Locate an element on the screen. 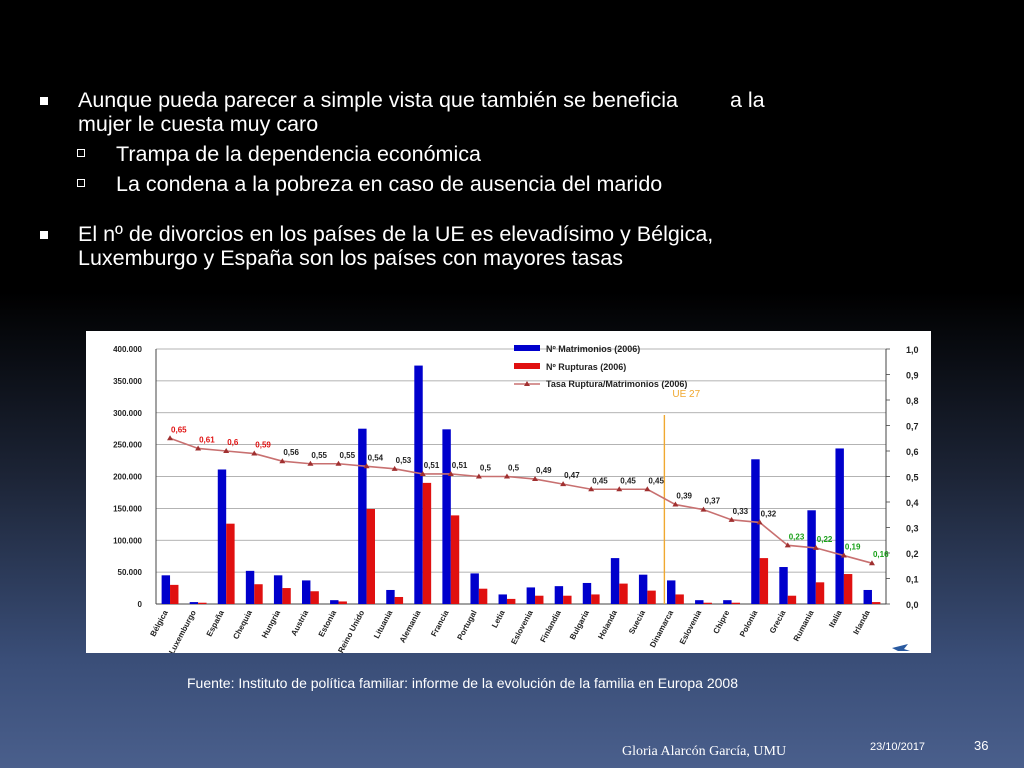 This screenshot has width=1024, height=768. rate-data-label: 0,5 is located at coordinates (514, 468).